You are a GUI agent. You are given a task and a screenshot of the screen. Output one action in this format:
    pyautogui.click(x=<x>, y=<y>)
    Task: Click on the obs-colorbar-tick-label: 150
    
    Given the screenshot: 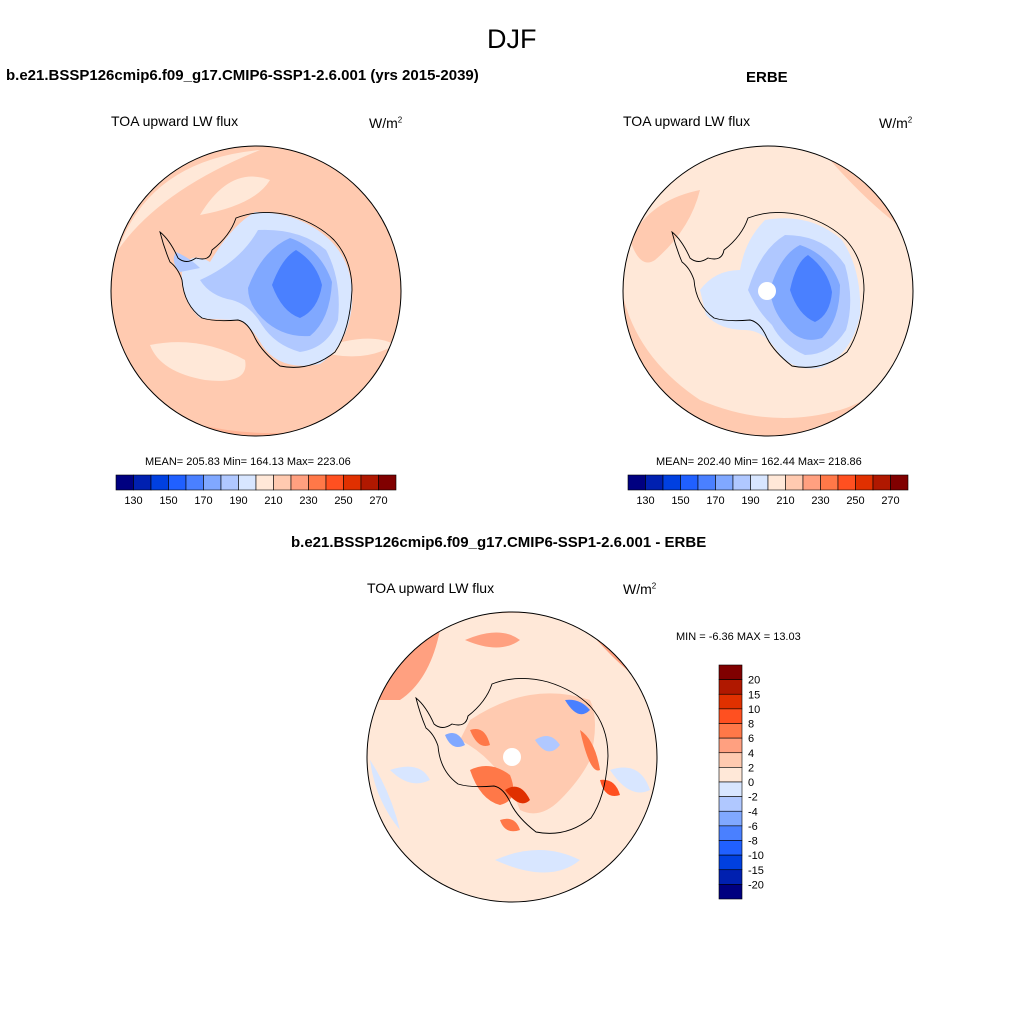 What is the action you would take?
    pyautogui.click(x=680, y=501)
    